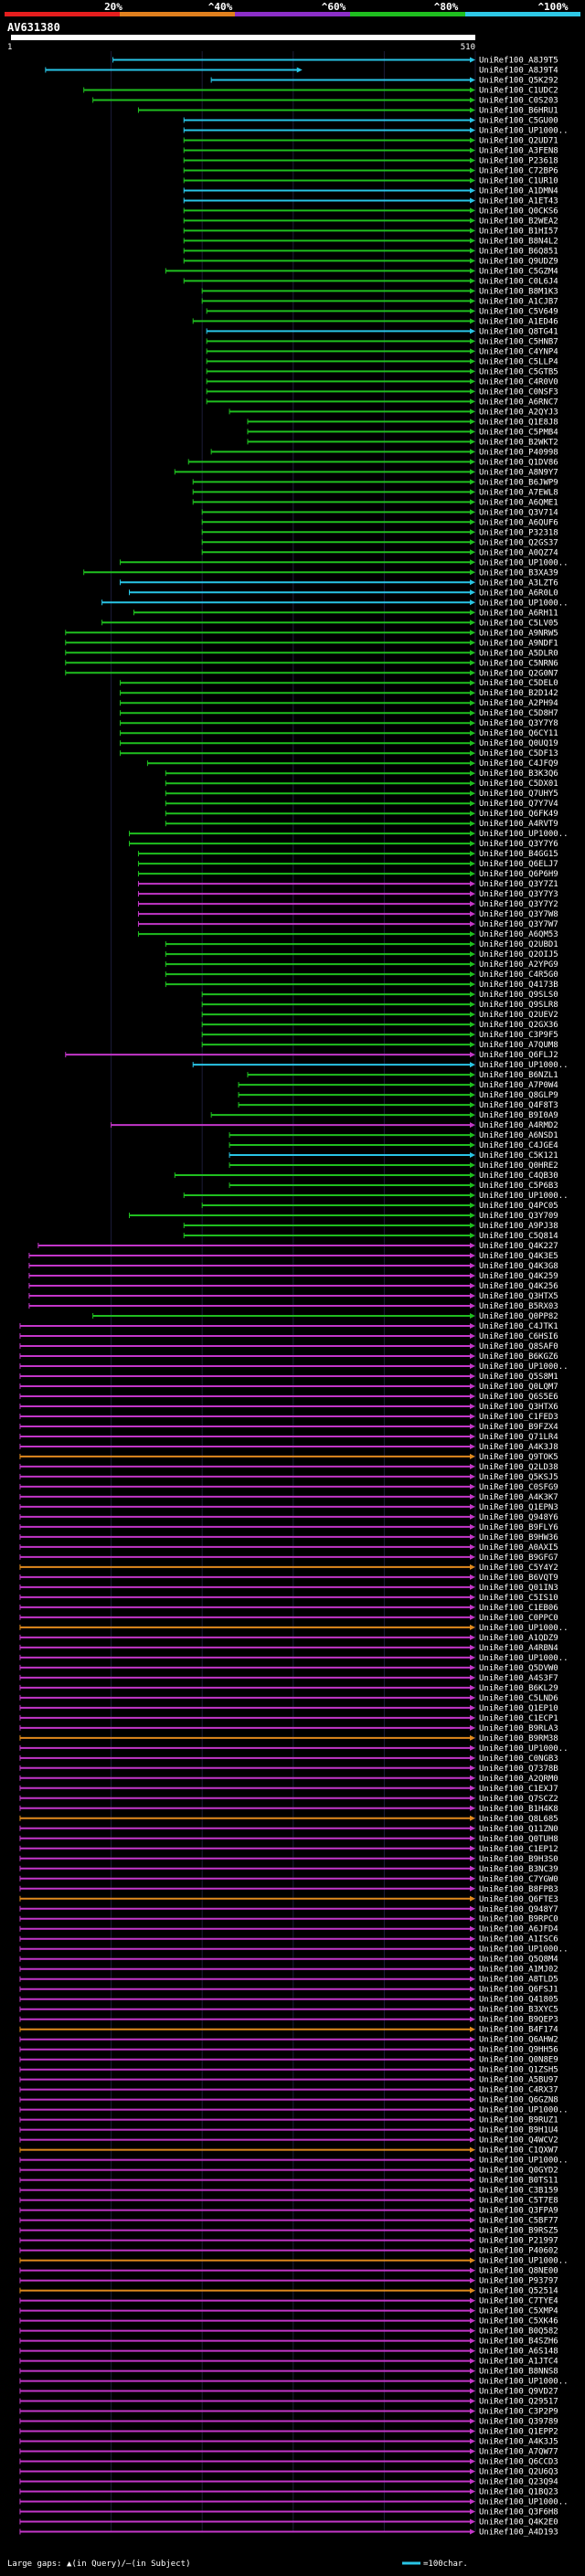  What do you see at coordinates (339, 753) in the screenshot?
I see `hit-row: UniRef100_C5DF13` at bounding box center [339, 753].